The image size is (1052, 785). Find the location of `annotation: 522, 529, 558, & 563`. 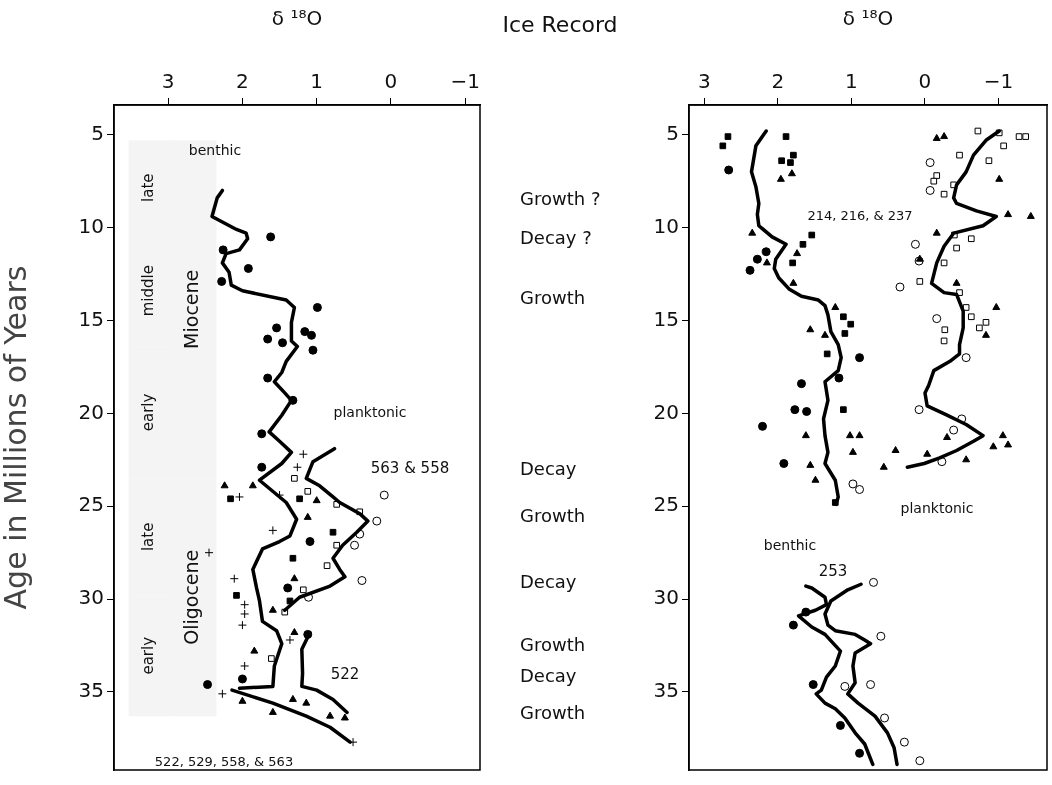

annotation: 522, 529, 558, & 563 is located at coordinates (224, 762).